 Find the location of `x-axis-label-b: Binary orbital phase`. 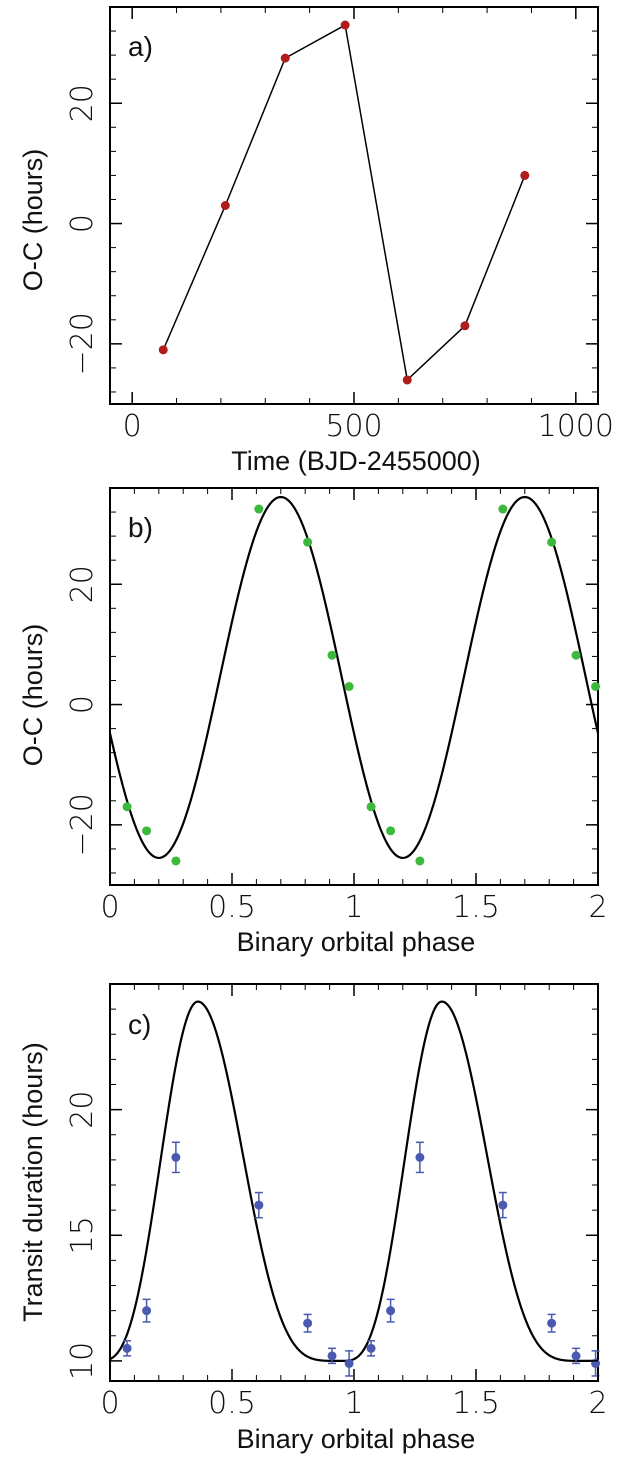

x-axis-label-b: Binary orbital phase is located at coordinates (356, 942).